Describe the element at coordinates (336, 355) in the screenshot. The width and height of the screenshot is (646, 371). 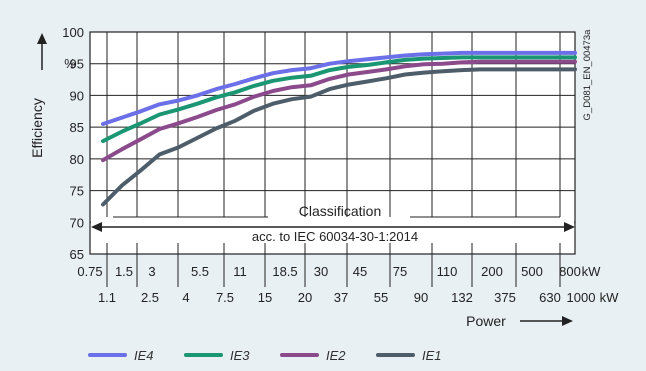
I see `legend-label-ie2: IE2` at that location.